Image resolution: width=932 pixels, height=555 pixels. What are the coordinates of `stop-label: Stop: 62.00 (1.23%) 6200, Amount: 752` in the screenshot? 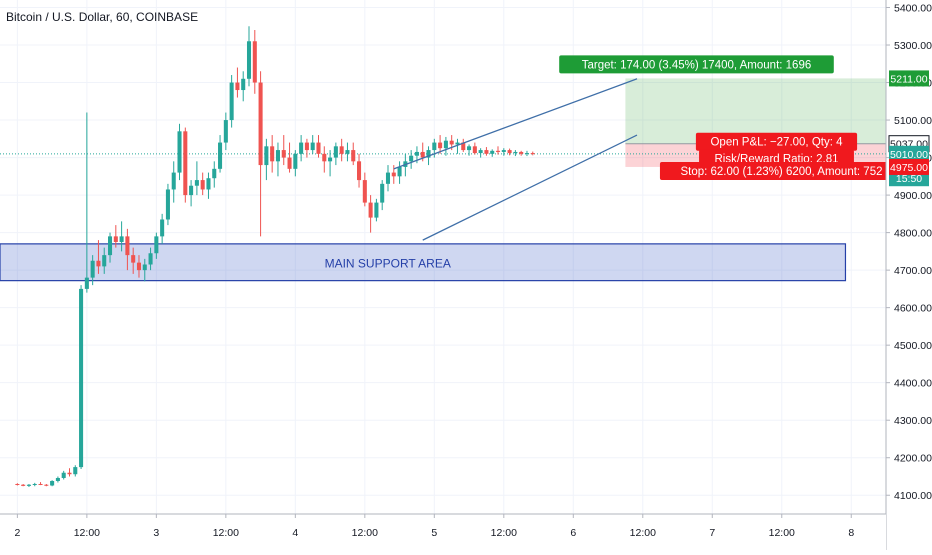 It's located at (781, 172).